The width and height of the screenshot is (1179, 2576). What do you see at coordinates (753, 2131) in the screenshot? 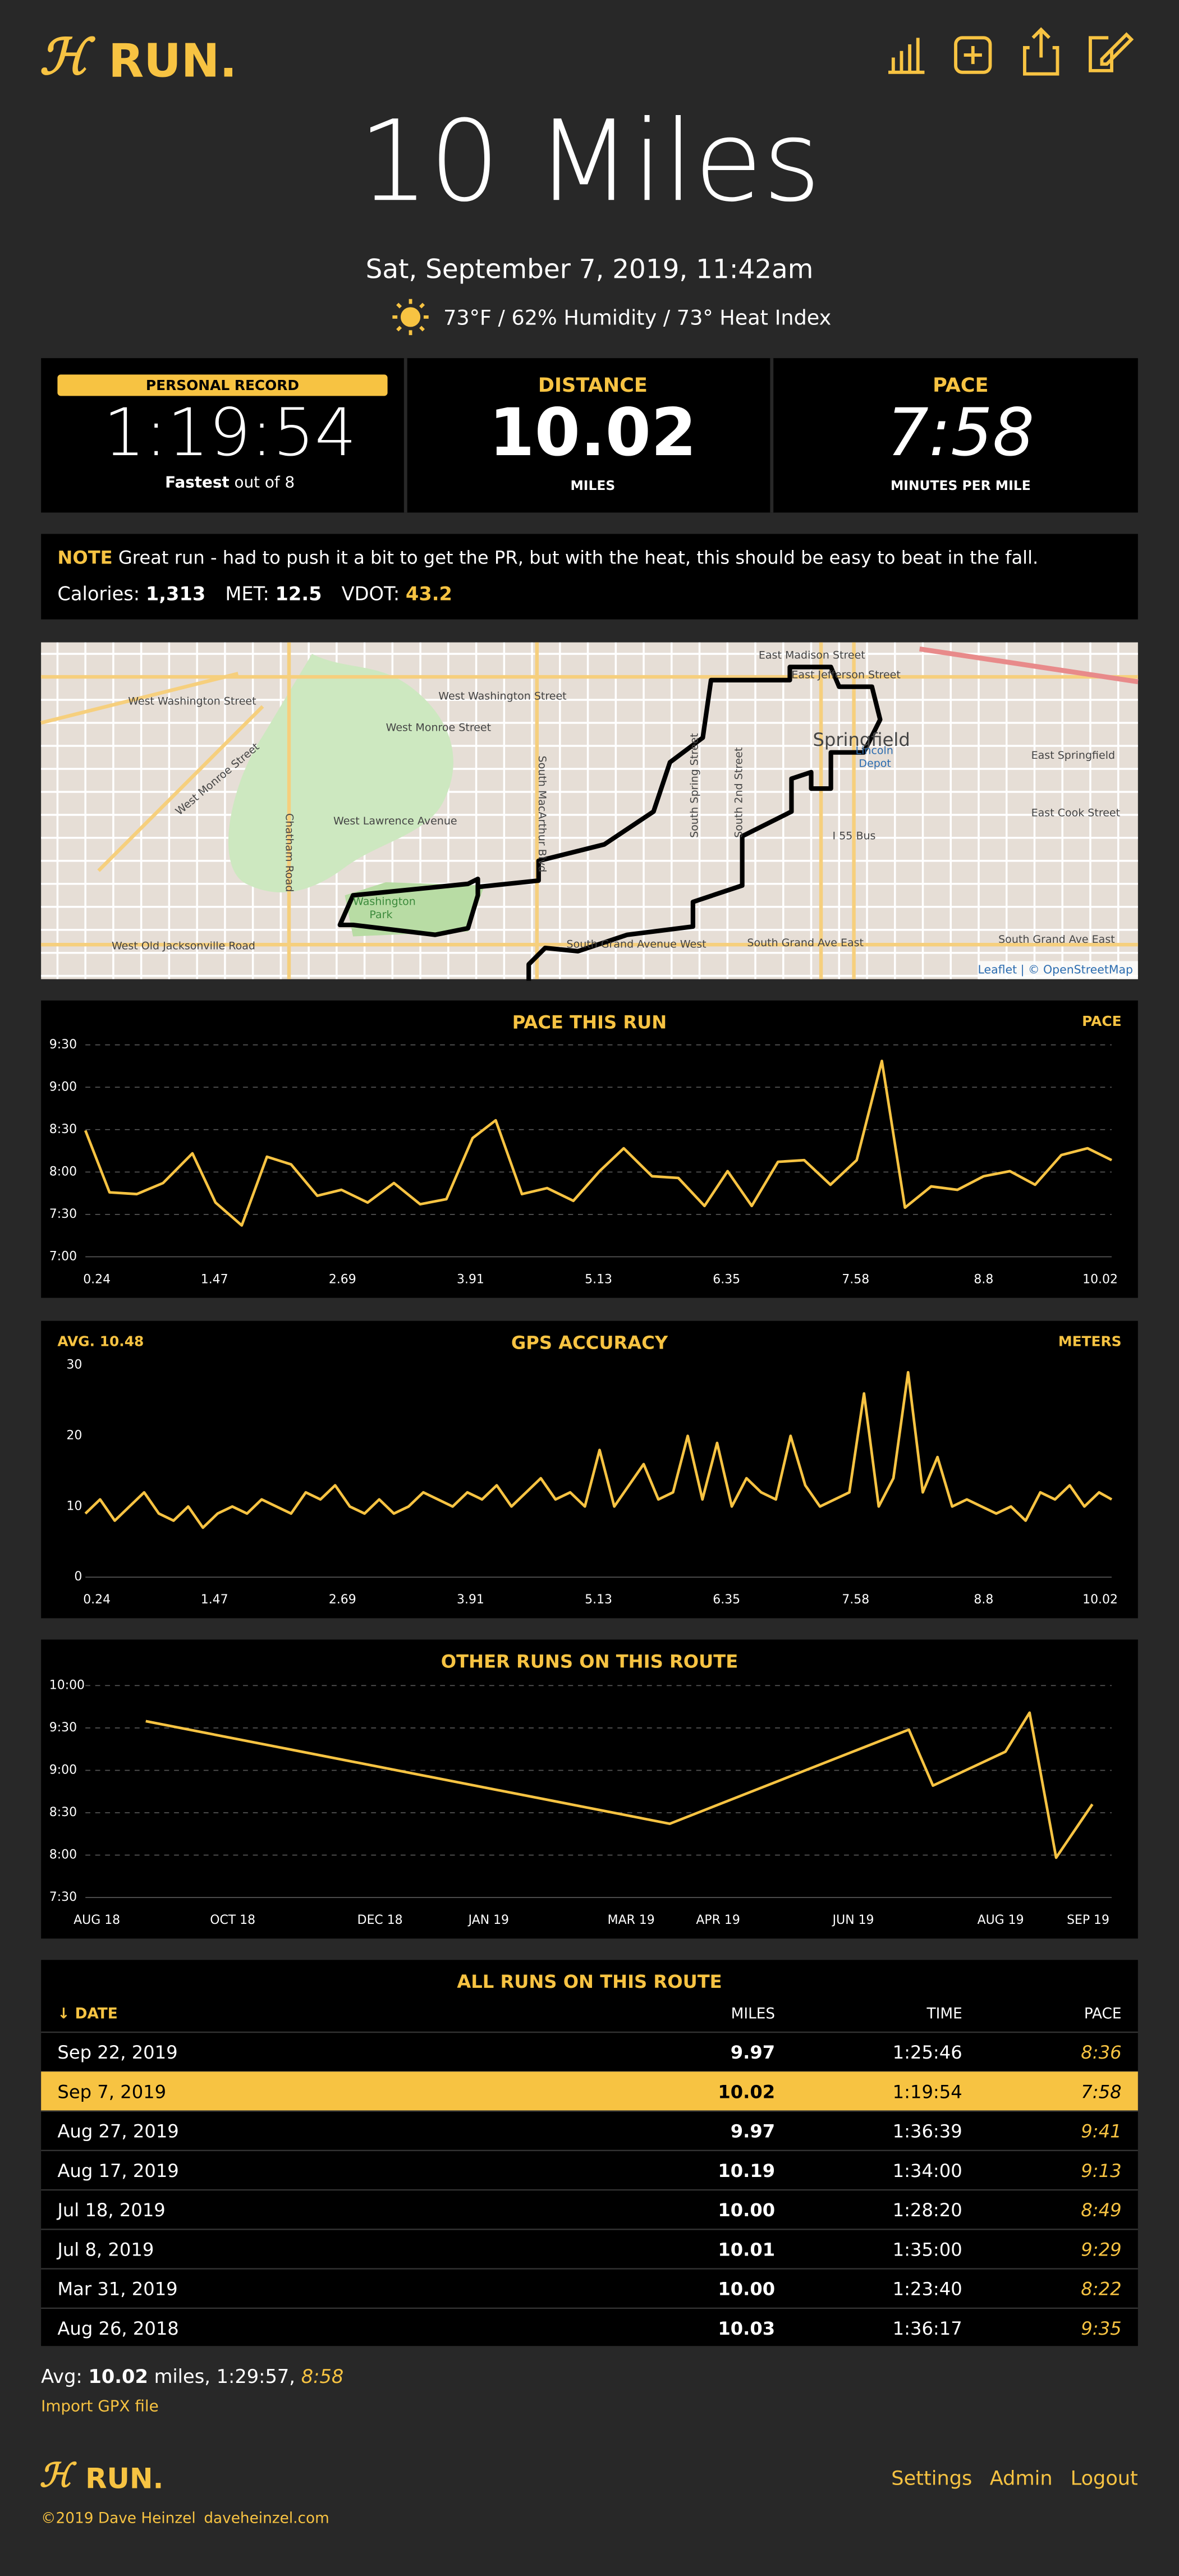
I see `cell: 9.97` at bounding box center [753, 2131].